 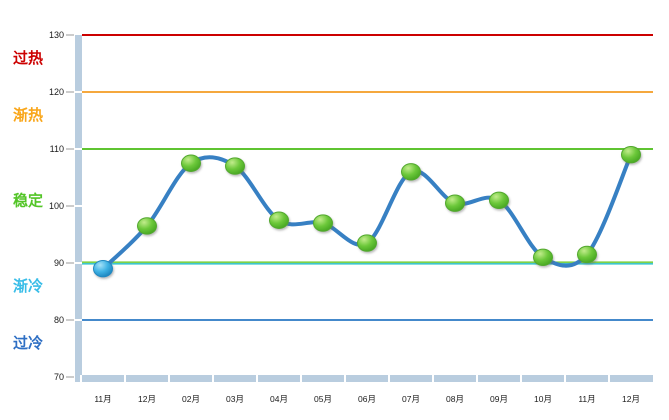 I want to click on x-axis-label: 04月, so click(x=279, y=399).